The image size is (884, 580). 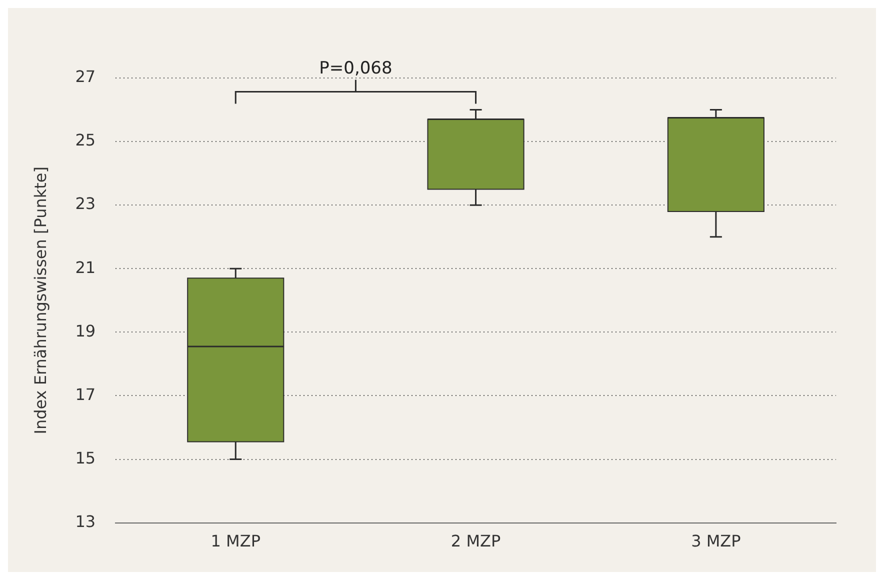 What do you see at coordinates (85, 394) in the screenshot?
I see `y-tick-label: 17` at bounding box center [85, 394].